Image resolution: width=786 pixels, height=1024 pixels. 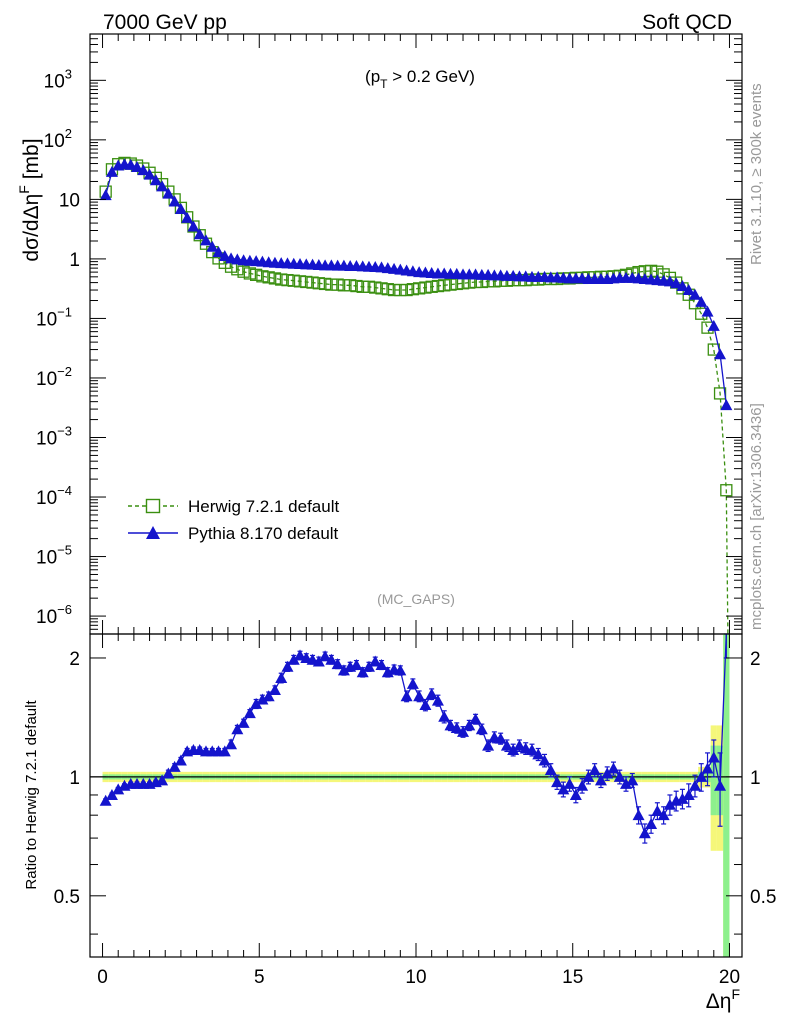 I want to click on rivet-label: Rivet 3.1.10, ≥ 300k events, so click(x=756, y=174).